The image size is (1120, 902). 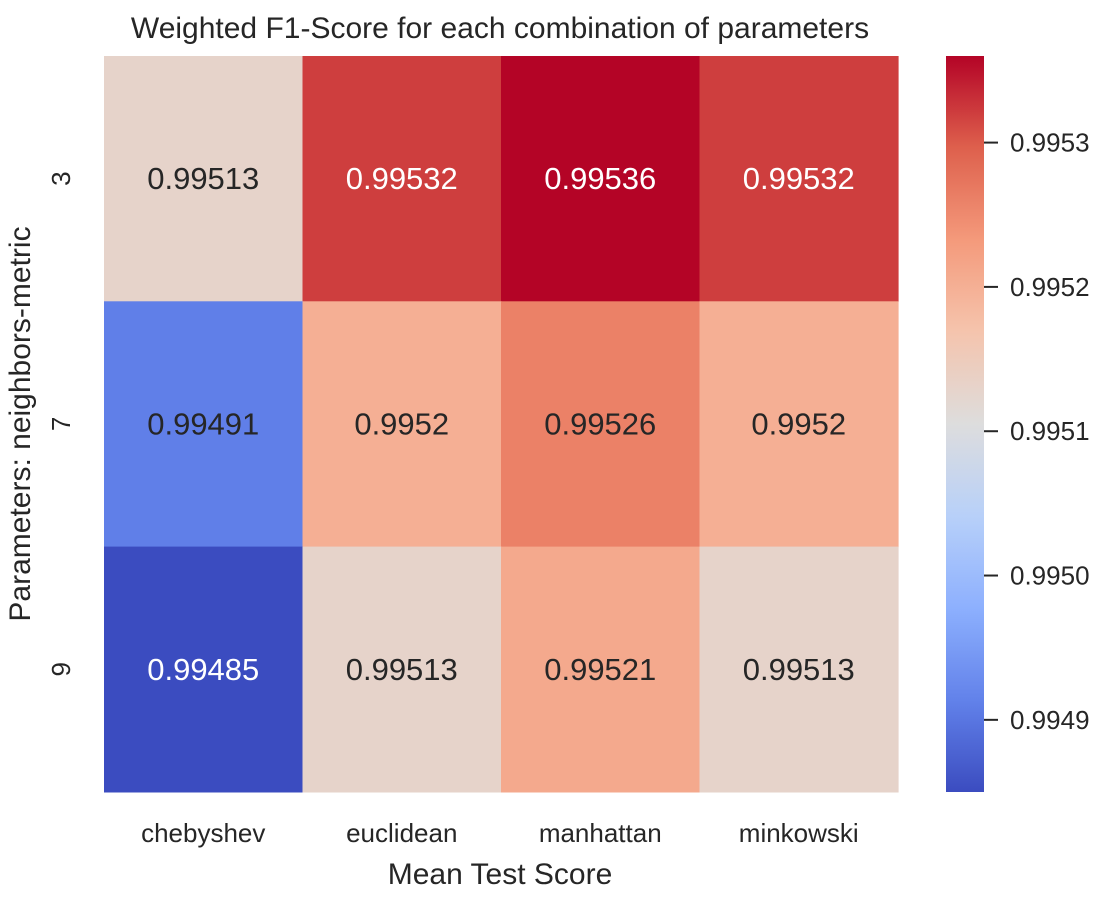 What do you see at coordinates (600, 833) in the screenshot?
I see `x-tick-label: manhattan` at bounding box center [600, 833].